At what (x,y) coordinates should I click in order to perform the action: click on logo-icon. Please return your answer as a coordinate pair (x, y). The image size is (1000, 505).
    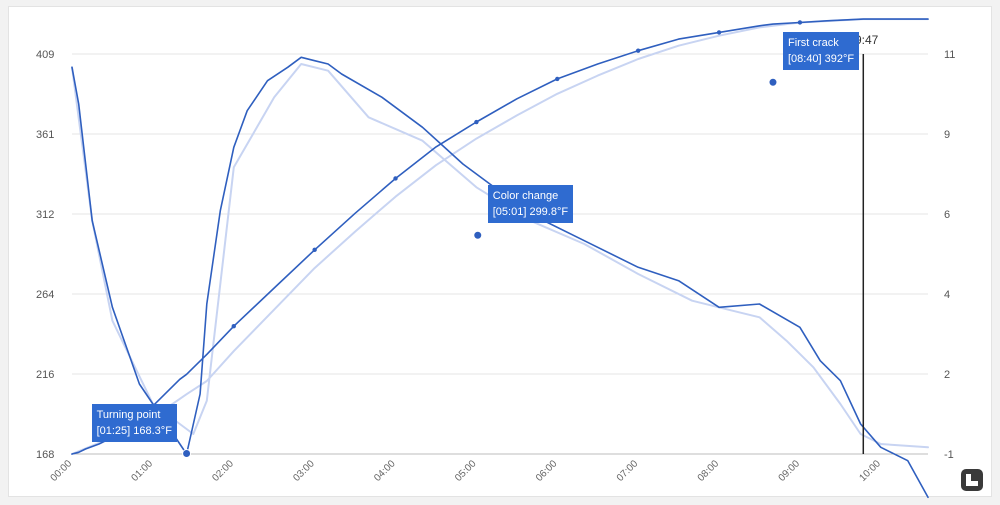
    Looking at the image, I should click on (972, 480).